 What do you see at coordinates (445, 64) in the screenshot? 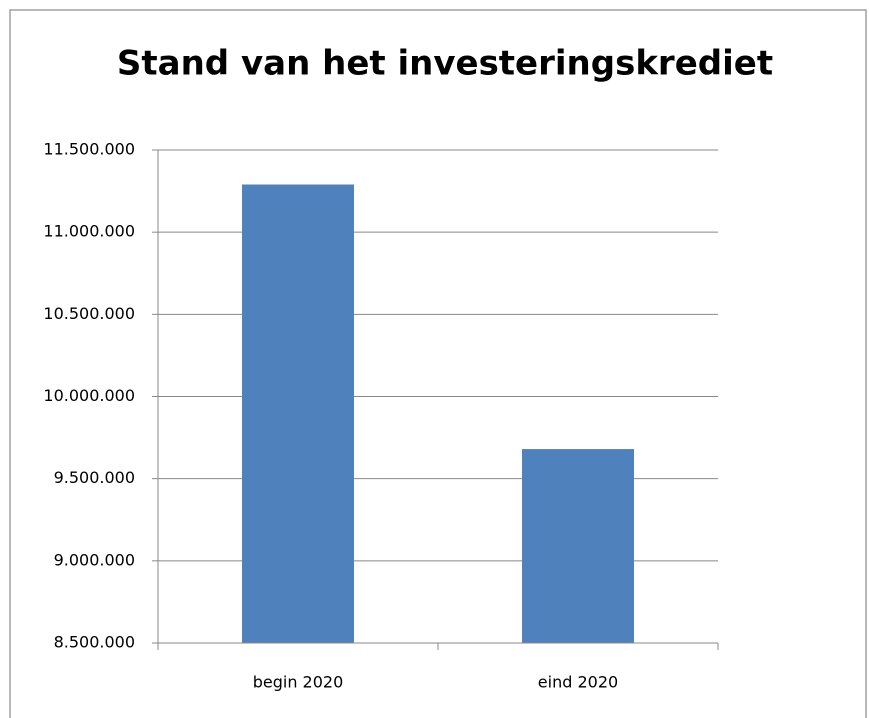
I see `chart-title: Stand van het investeringskrediet` at bounding box center [445, 64].